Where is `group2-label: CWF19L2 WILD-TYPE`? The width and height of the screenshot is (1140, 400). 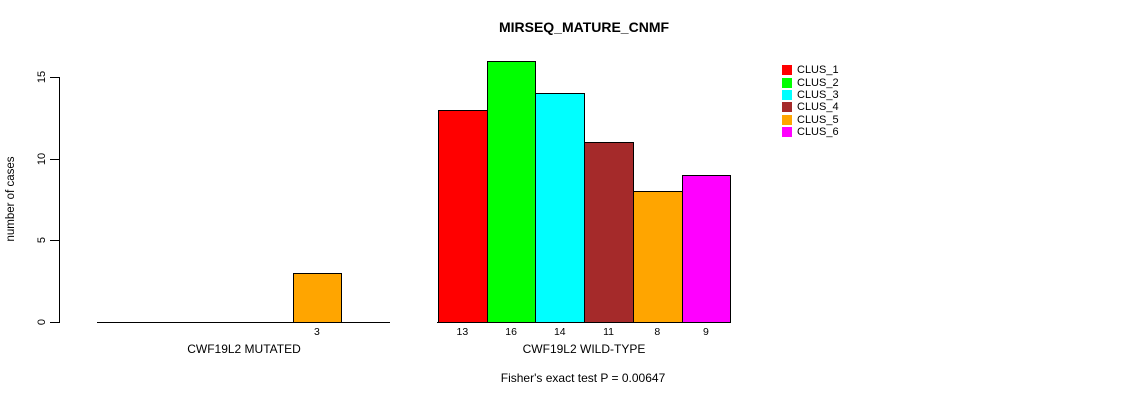 group2-label: CWF19L2 WILD-TYPE is located at coordinates (584, 349).